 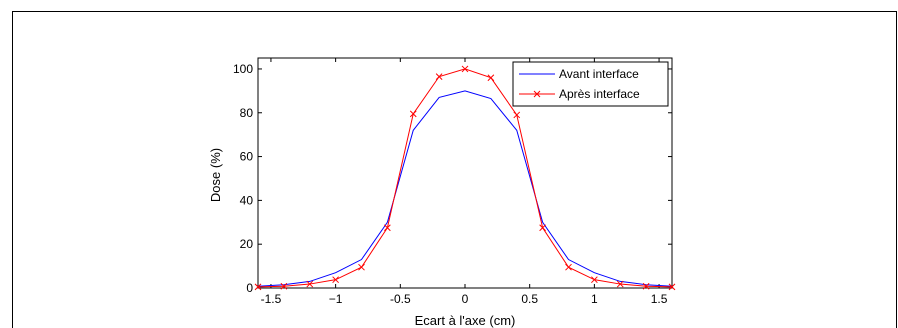 I want to click on y-tick-label: 40, so click(x=247, y=200).